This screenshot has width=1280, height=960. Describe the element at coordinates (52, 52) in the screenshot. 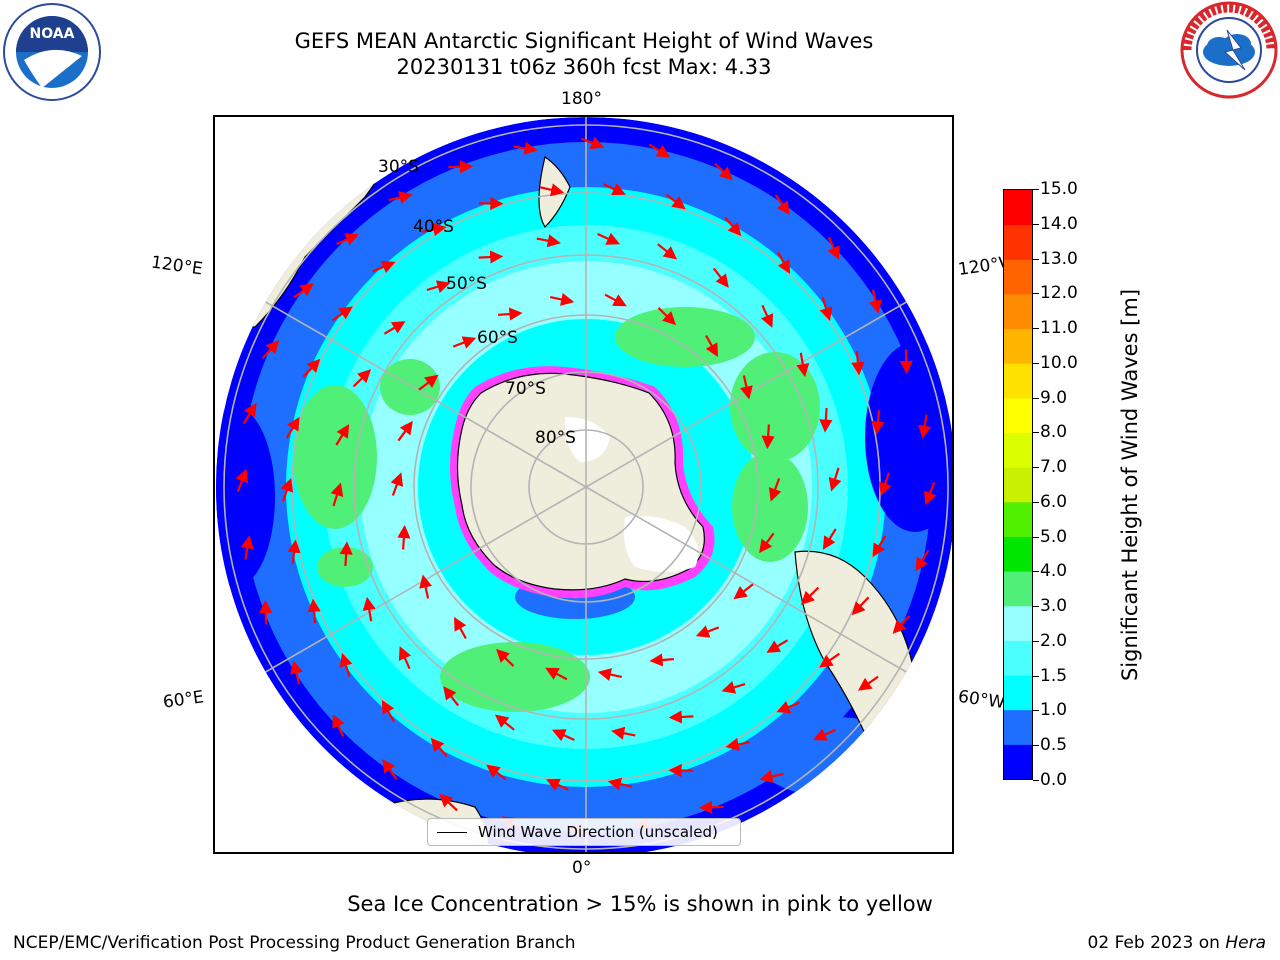

I see `noaa-logo: NOAA` at that location.